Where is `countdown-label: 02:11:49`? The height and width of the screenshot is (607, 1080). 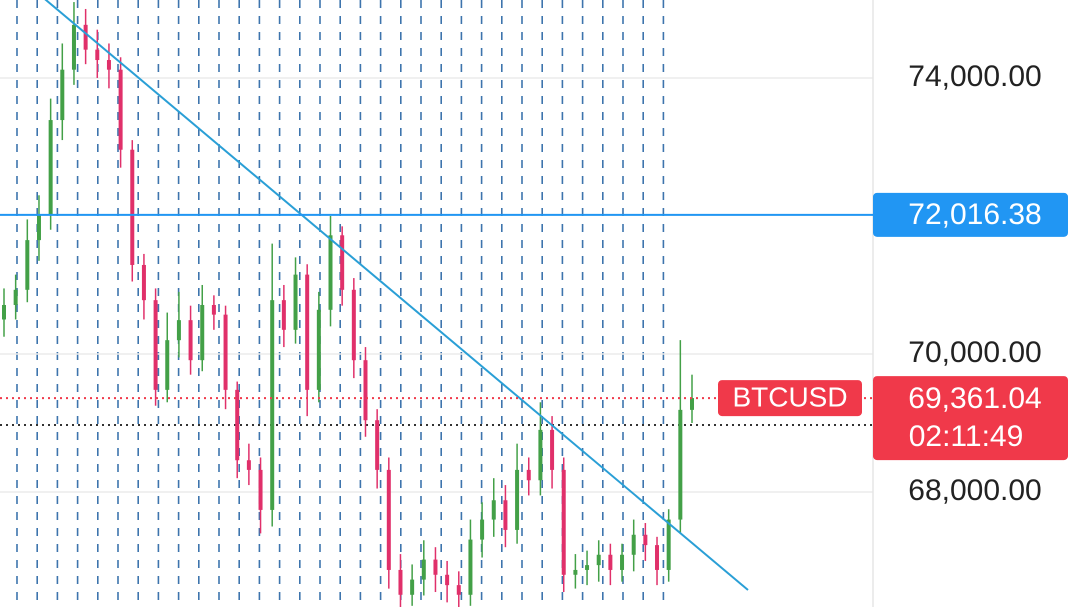
countdown-label: 02:11:49 is located at coordinates (966, 436).